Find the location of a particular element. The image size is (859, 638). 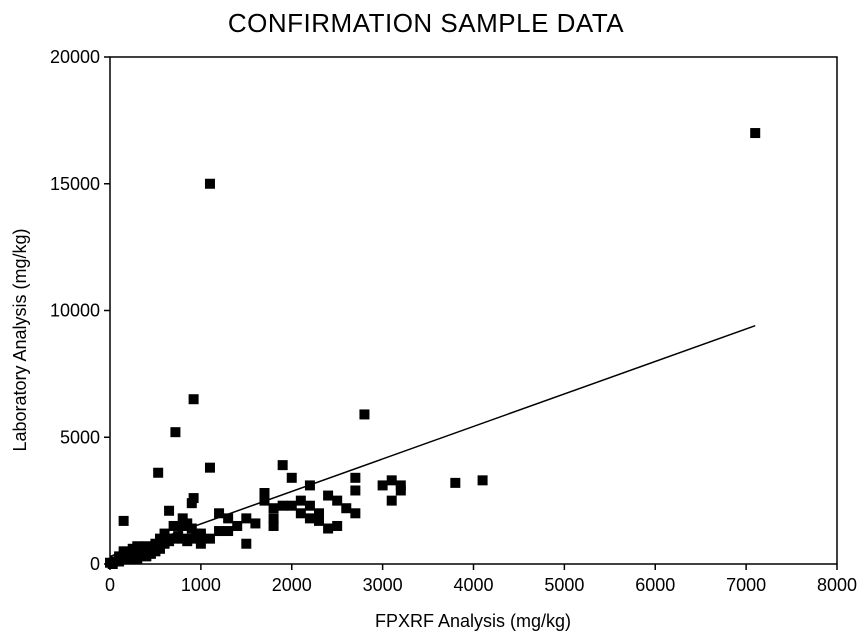

y-tick-label: 10000 is located at coordinates (75, 311).